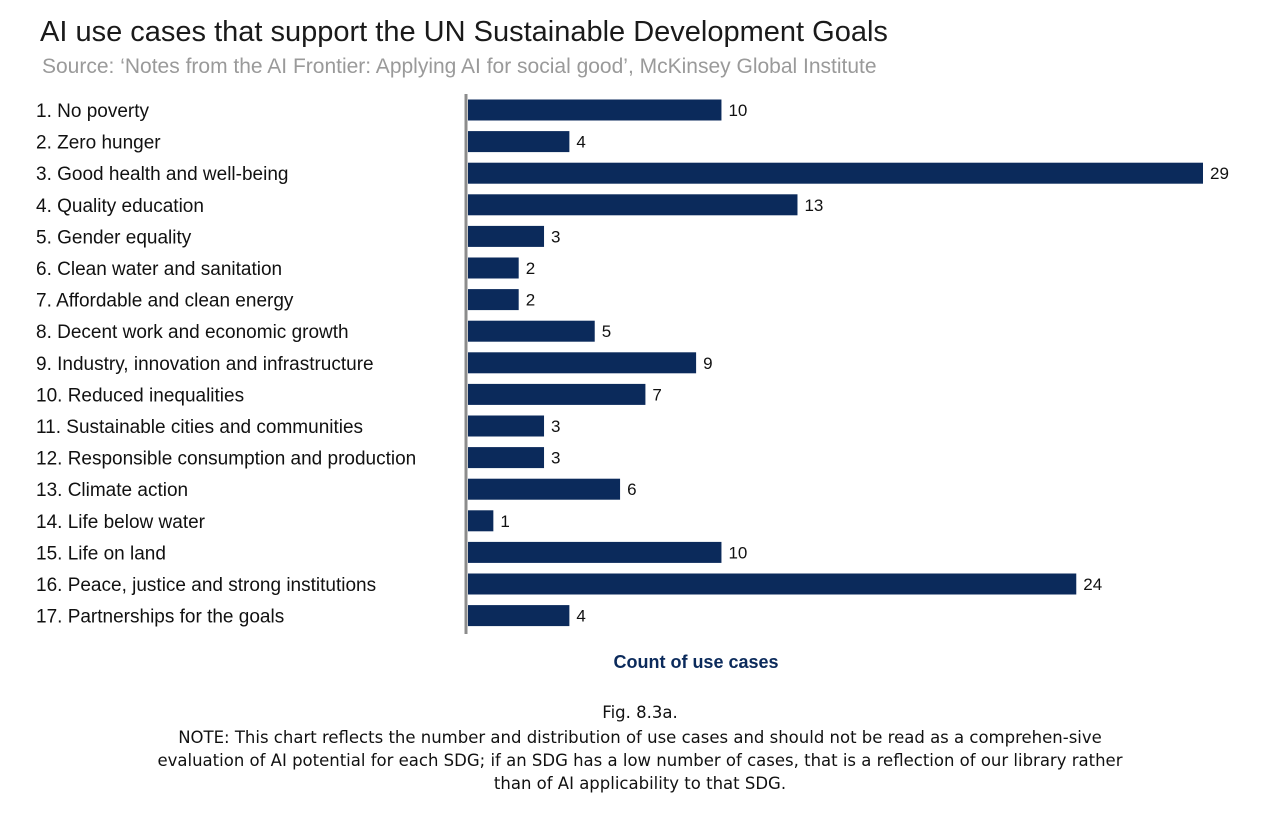  Describe the element at coordinates (606, 331) in the screenshot. I see `bar-value-label: 5` at that location.